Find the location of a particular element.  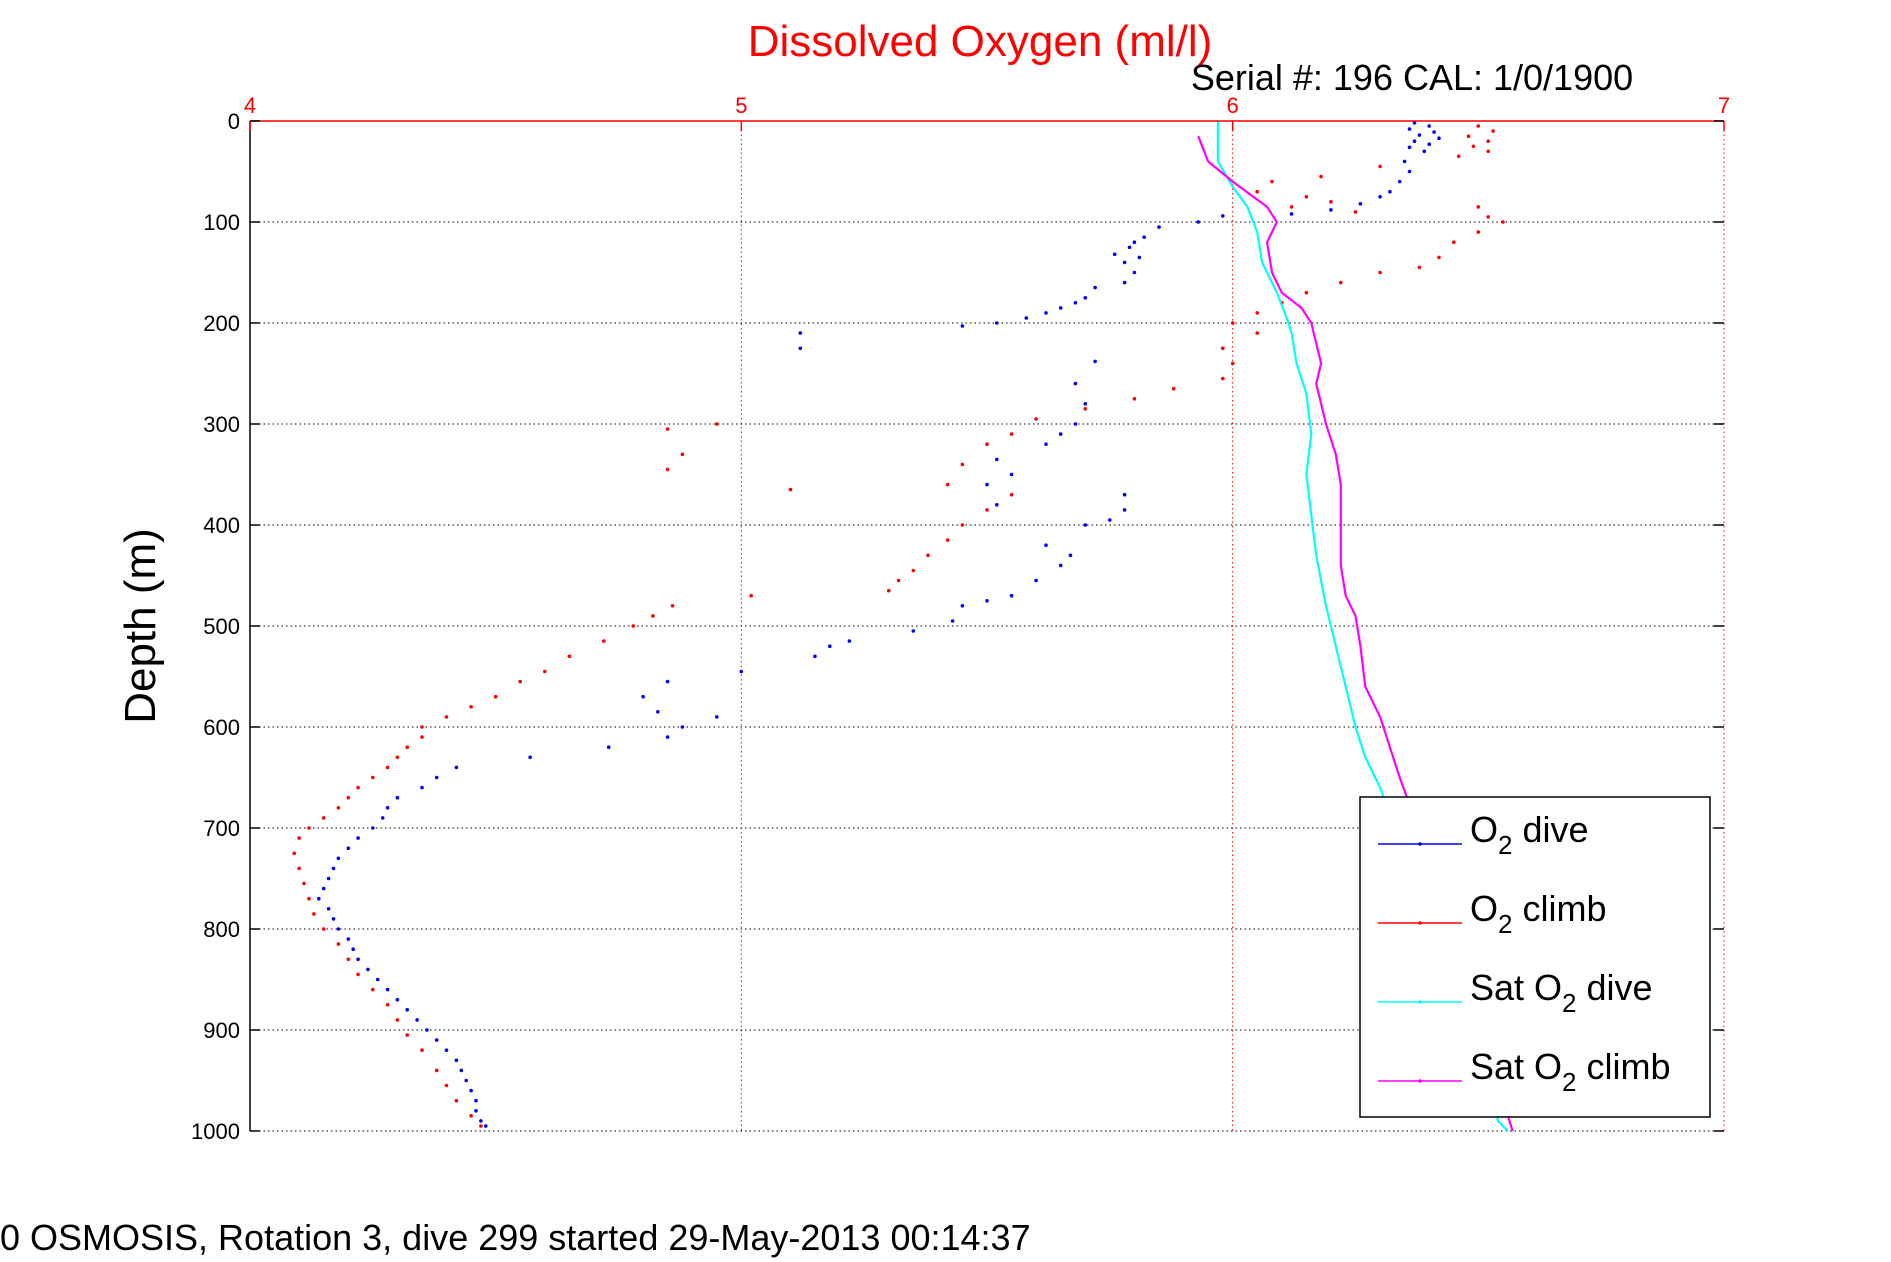

y-tick-label: 300 is located at coordinates (221, 424).